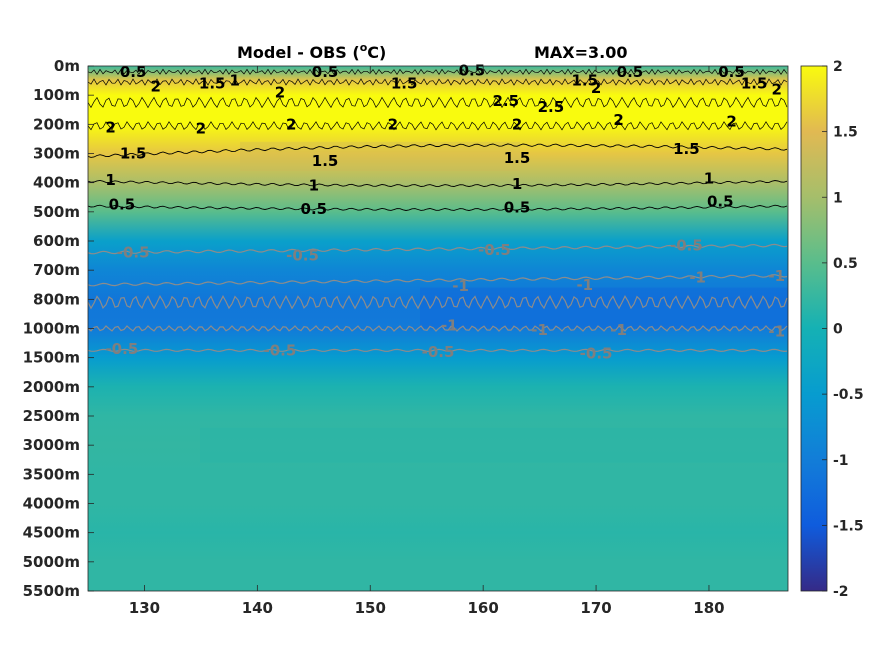 This screenshot has width=875, height=656. Describe the element at coordinates (51, 562) in the screenshot. I see `y-tick-label: 5000m` at that location.